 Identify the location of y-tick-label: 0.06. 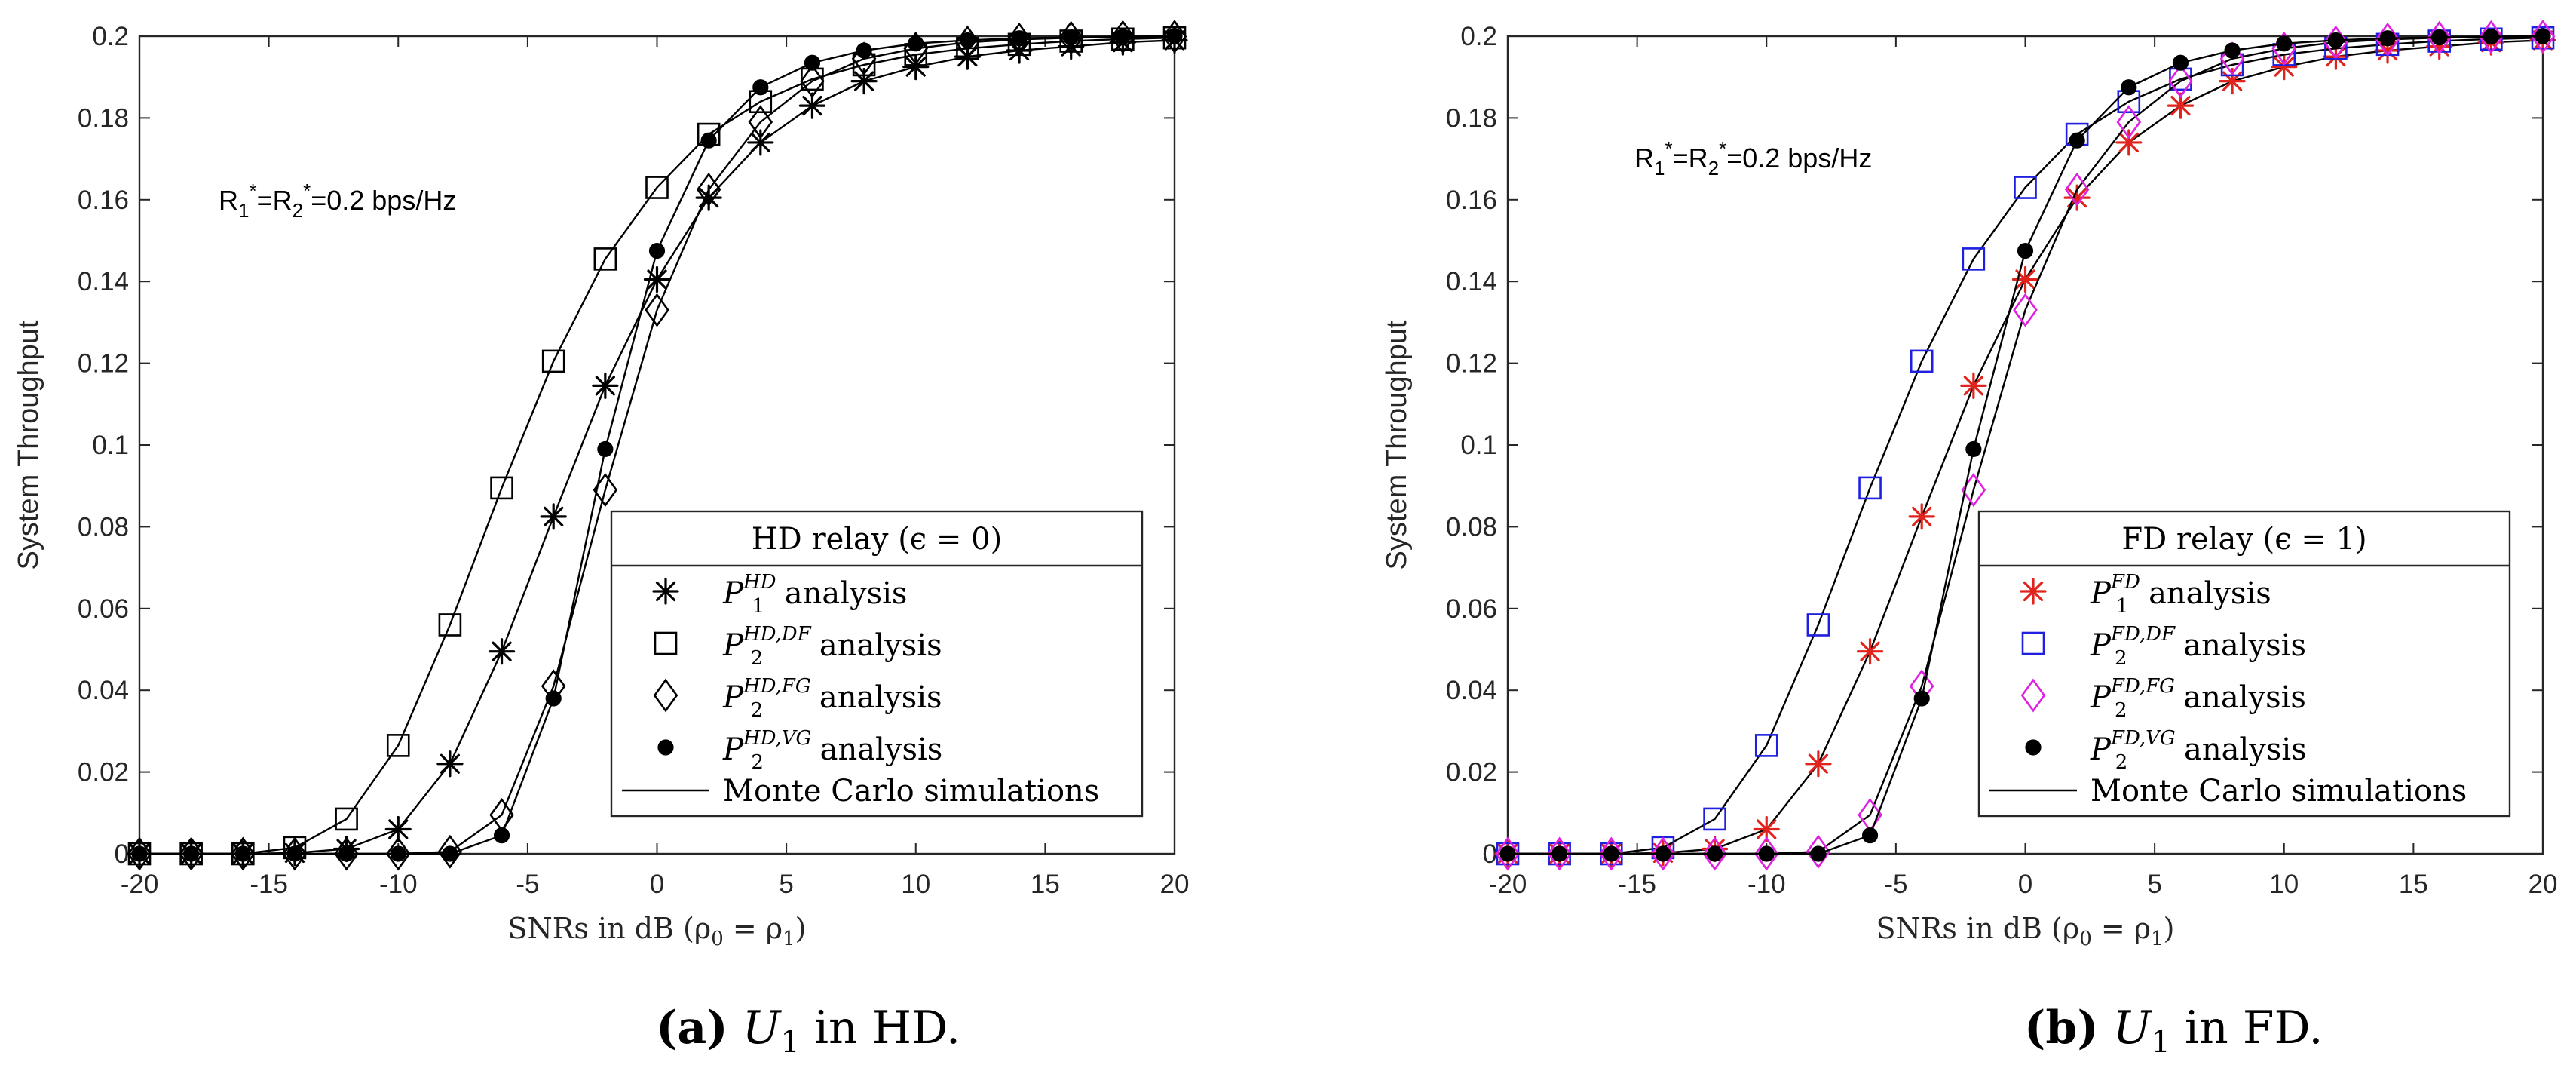
(1471, 609).